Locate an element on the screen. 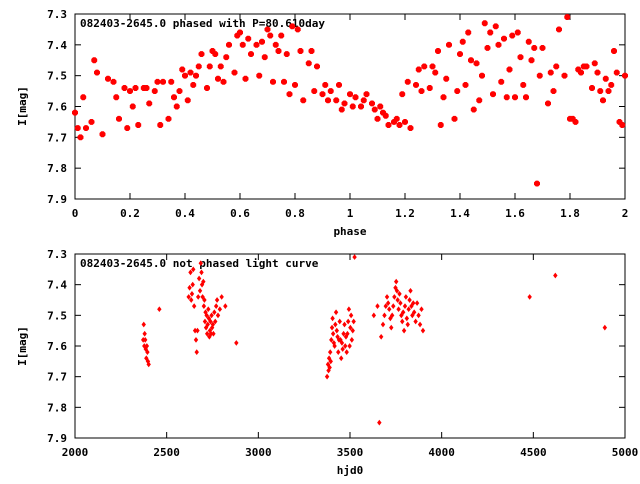 The image size is (640, 484). x-tick-label: 2000 is located at coordinates (75, 452).